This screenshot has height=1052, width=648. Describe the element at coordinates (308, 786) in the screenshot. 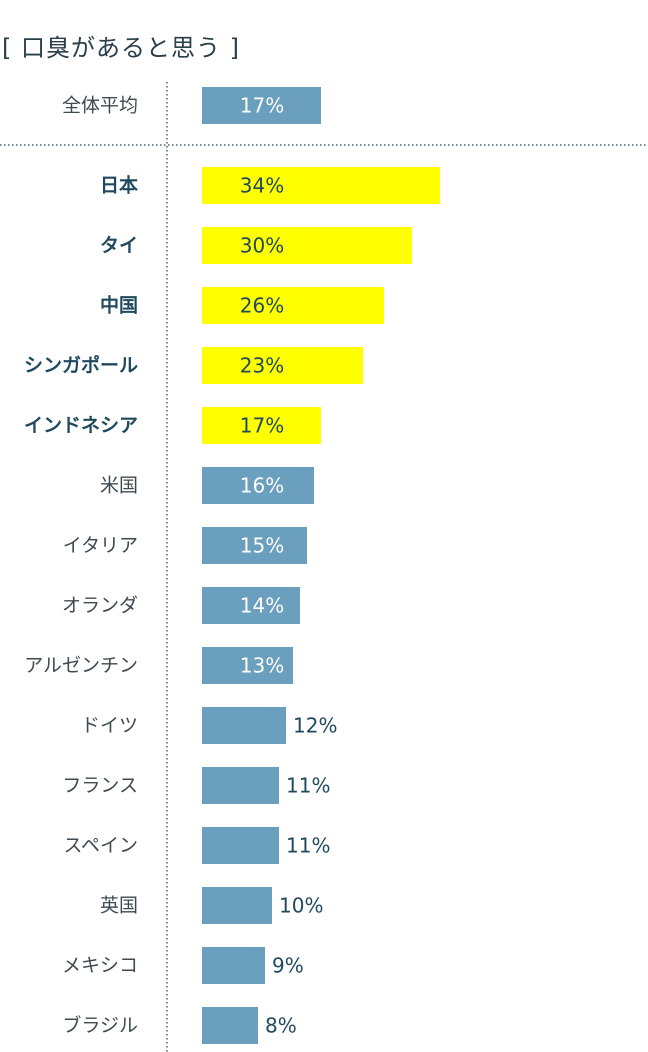

I see `value-label-10: 11%` at that location.